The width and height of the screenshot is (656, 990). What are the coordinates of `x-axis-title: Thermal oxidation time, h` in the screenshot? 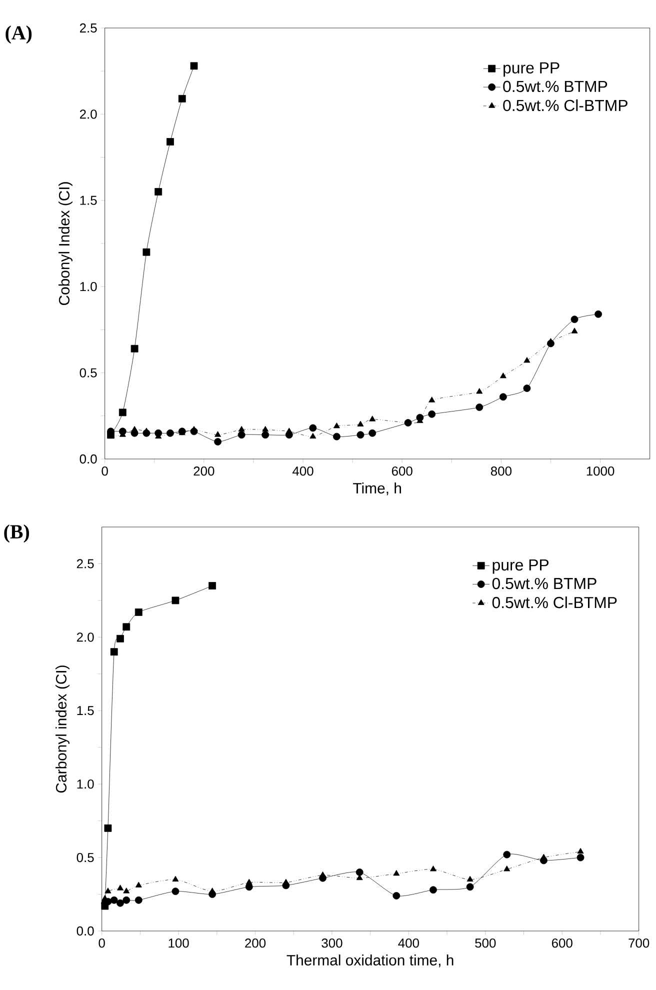 It's located at (370, 961).